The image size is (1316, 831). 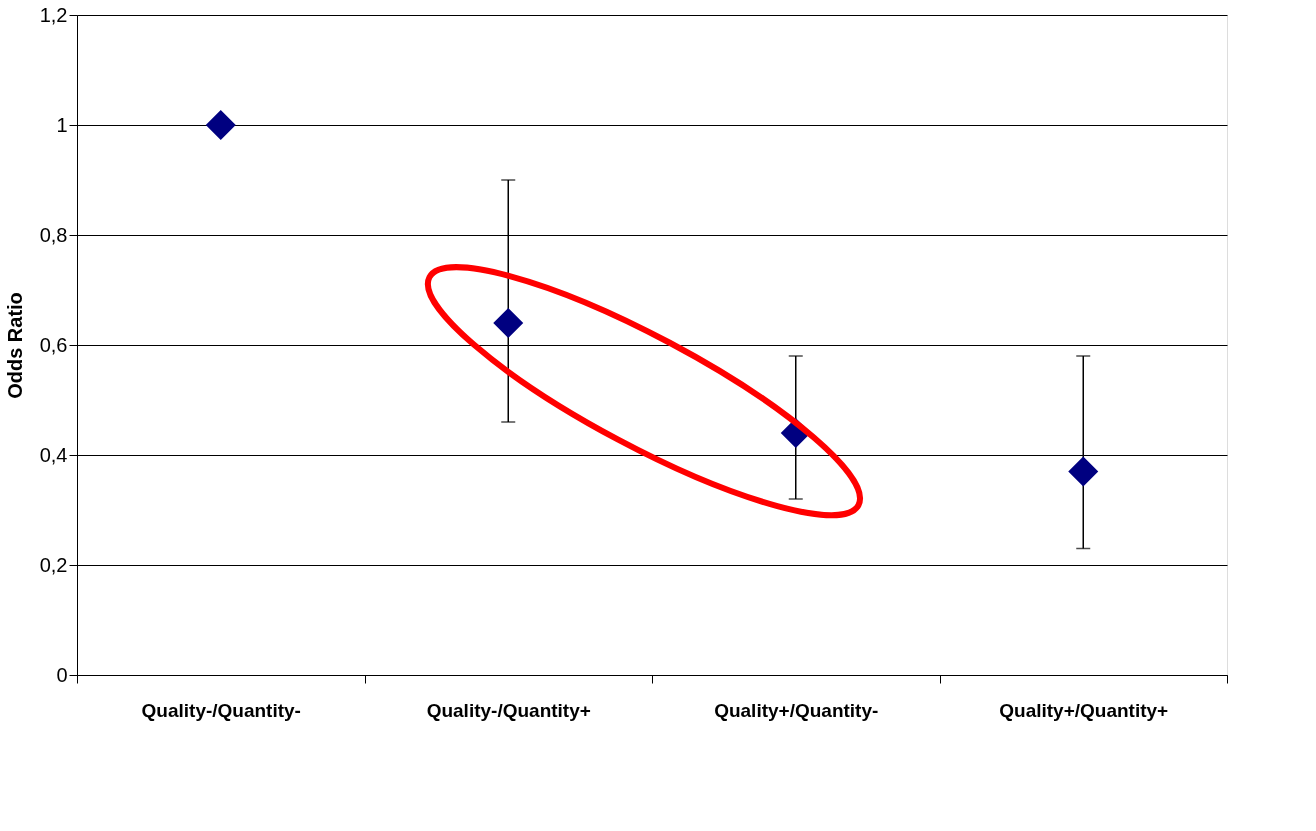 What do you see at coordinates (221, 710) in the screenshot?
I see `x-tick-label: Quality-/Quantity-` at bounding box center [221, 710].